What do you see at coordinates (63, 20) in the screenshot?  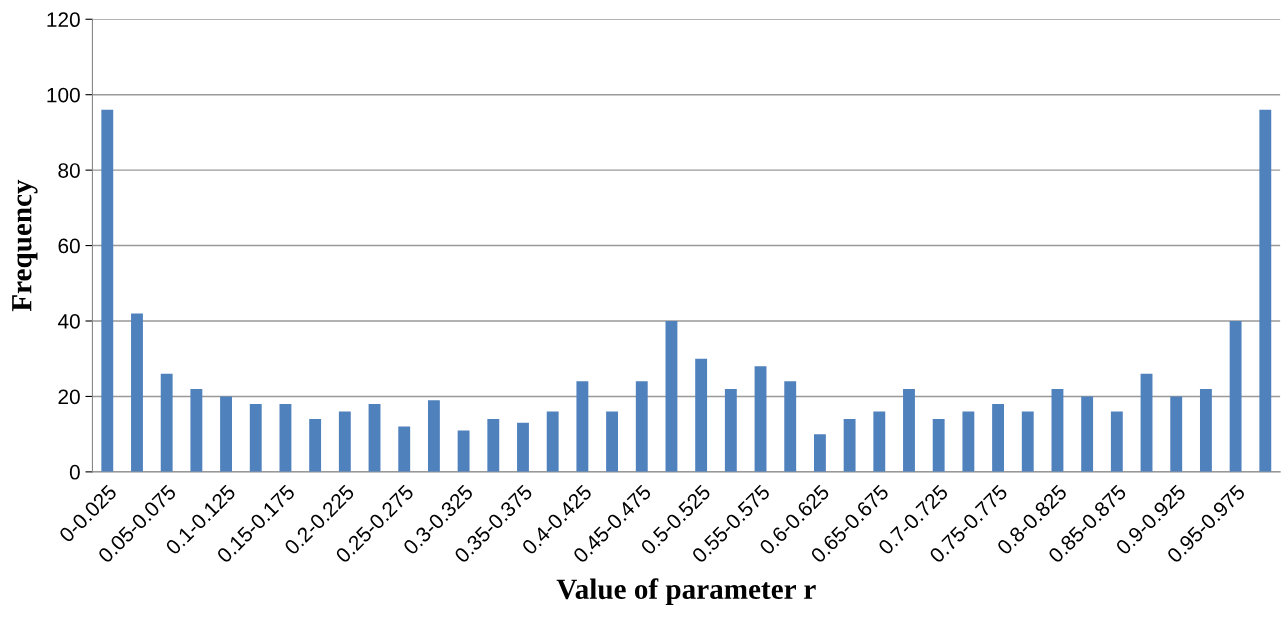 I see `y-tick-label: 120` at bounding box center [63, 20].